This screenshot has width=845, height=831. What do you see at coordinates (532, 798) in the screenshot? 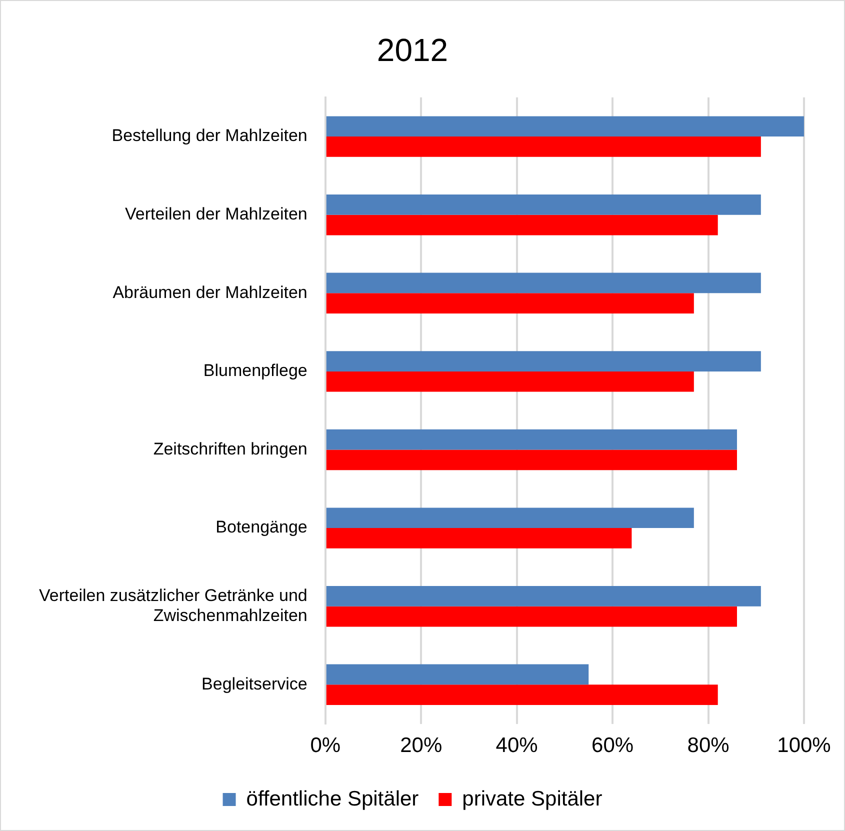
I see `legend-label: private Spitäler` at bounding box center [532, 798].